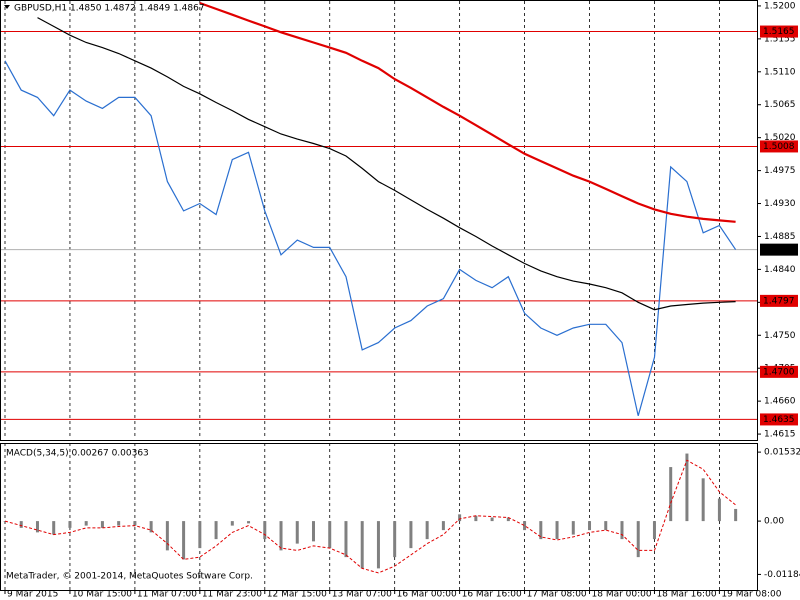  I want to click on y-tick-label: 1.5020, so click(780, 138).